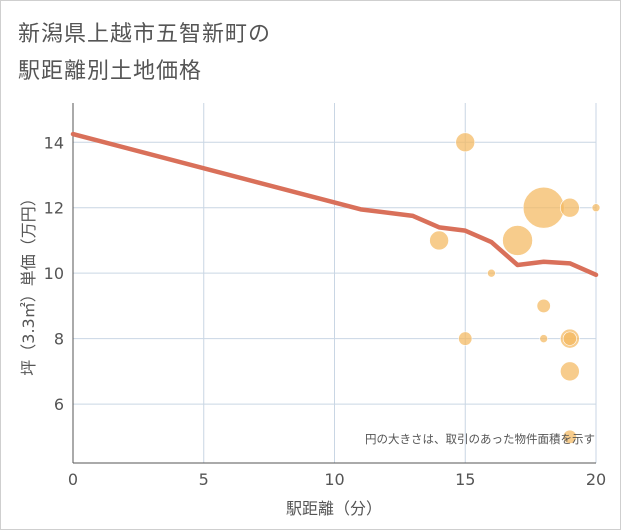 The height and width of the screenshot is (530, 621). What do you see at coordinates (480, 439) in the screenshot?
I see `size-note: 円の大きさは、取引のあった物件面積を示す` at bounding box center [480, 439].